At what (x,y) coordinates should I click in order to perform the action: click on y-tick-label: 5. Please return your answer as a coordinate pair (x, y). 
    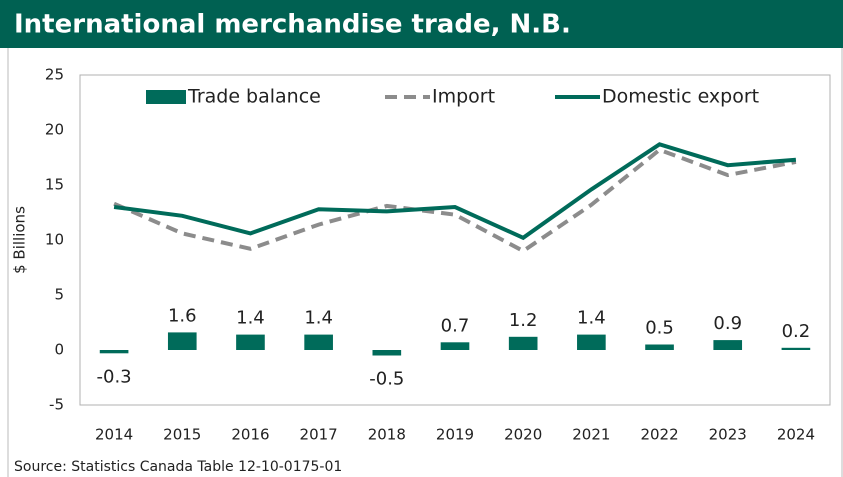
    Looking at the image, I should click on (59, 295).